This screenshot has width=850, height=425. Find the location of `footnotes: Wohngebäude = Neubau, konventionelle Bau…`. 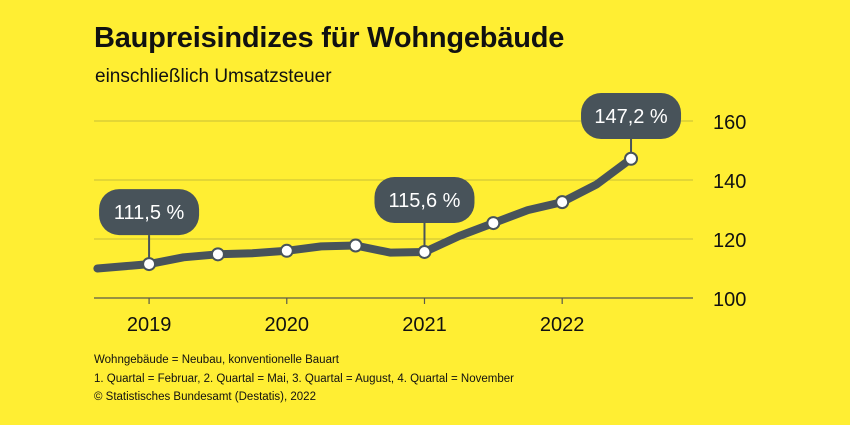

footnotes: Wohngebäude = Neubau, konventionelle Bau… is located at coordinates (304, 379).